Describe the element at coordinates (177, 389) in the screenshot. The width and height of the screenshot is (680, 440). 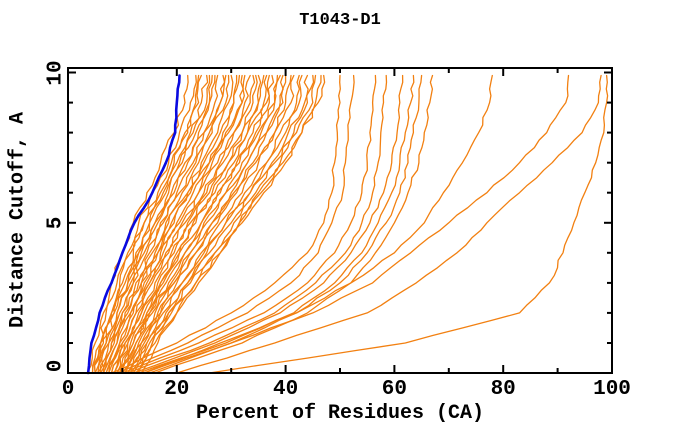
I see `x-tick-label: 20` at that location.